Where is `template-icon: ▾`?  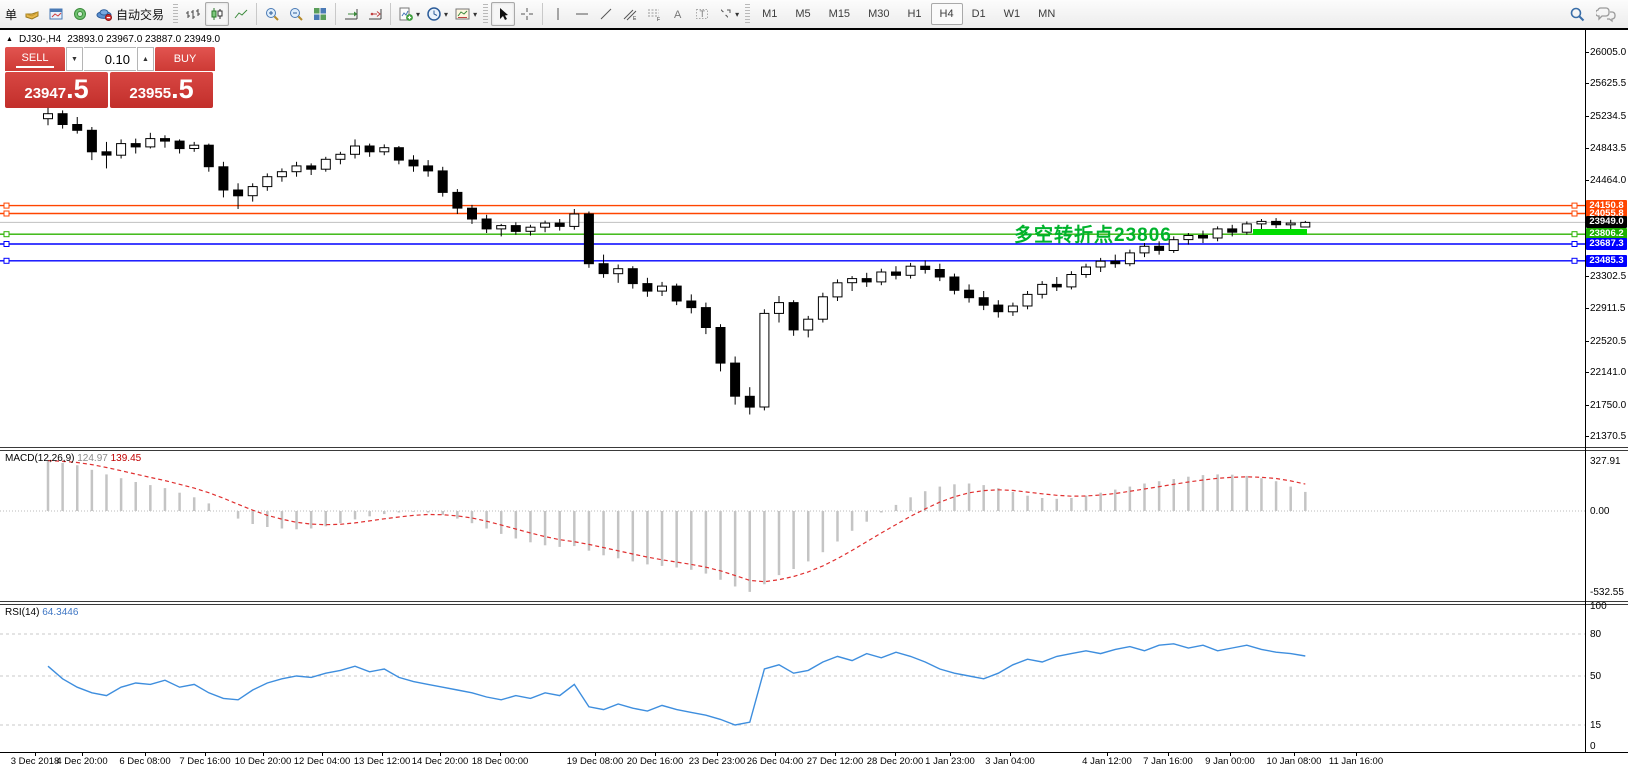
template-icon: ▾ is located at coordinates (465, 14).